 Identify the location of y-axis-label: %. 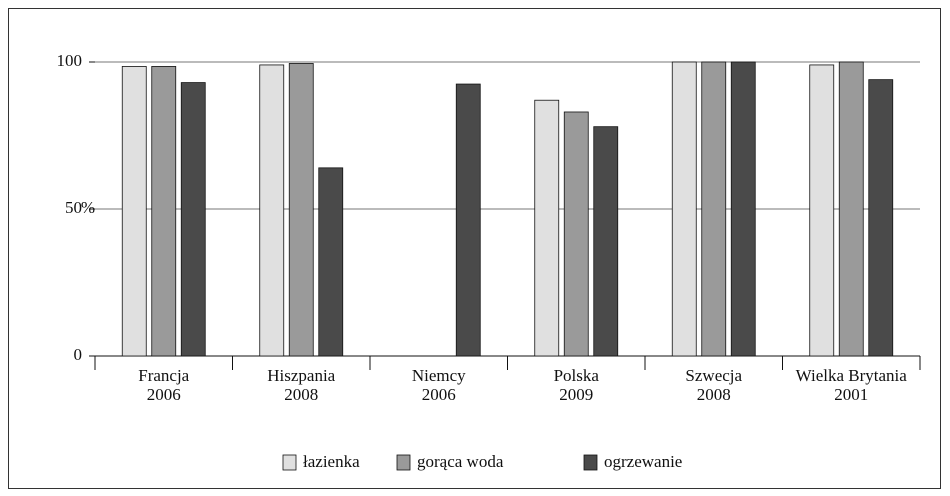
(88, 207).